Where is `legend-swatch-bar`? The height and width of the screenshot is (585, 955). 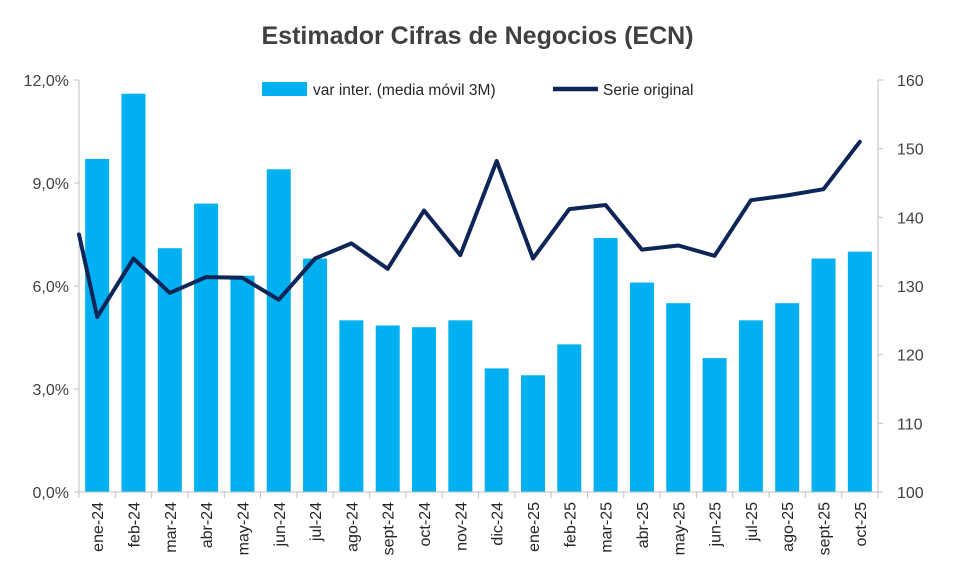
legend-swatch-bar is located at coordinates (284, 89).